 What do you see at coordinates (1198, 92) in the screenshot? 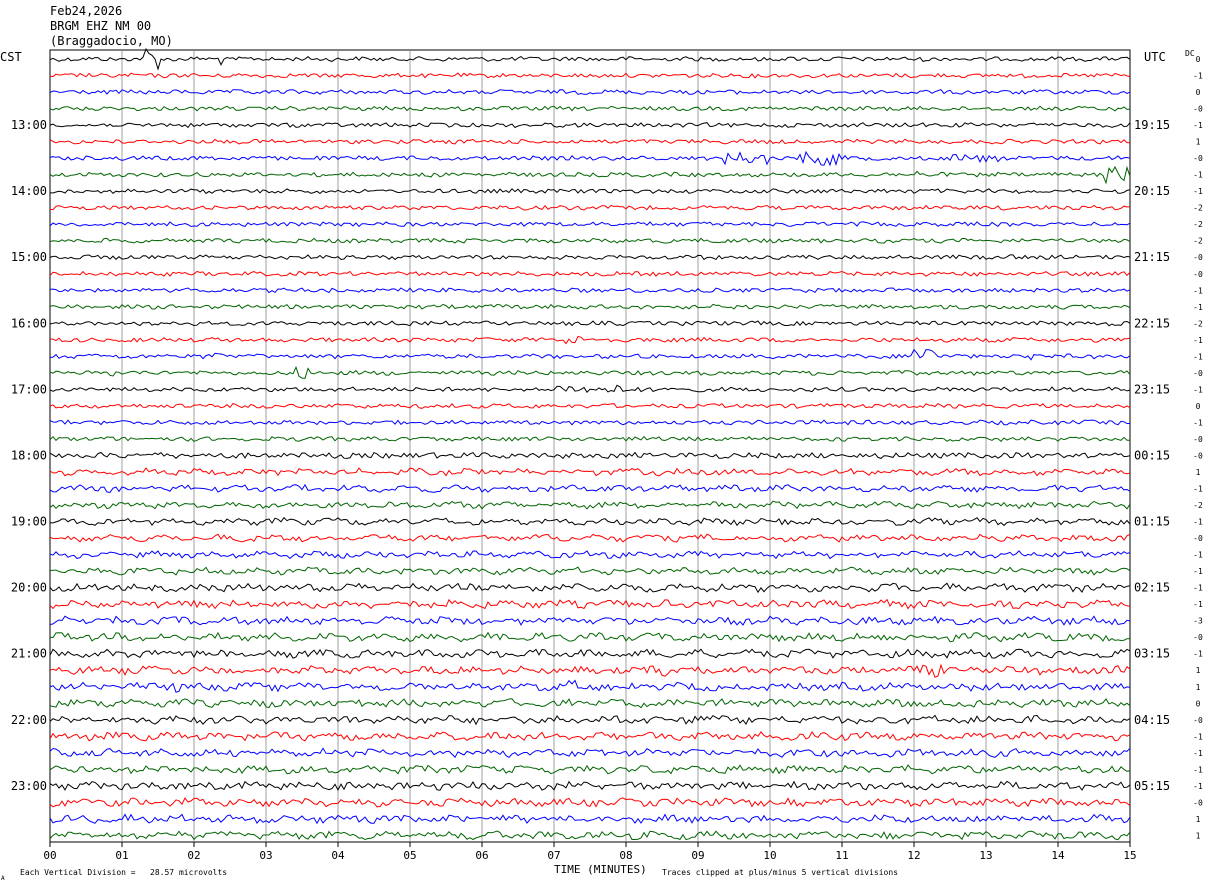
I see `dc-offset-value: 0` at bounding box center [1198, 92].